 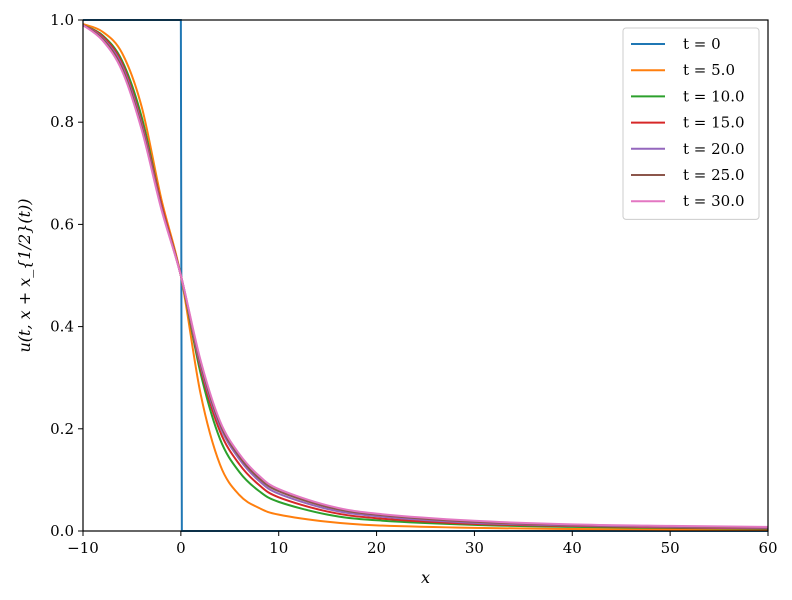 What do you see at coordinates (422, 544) in the screenshot?
I see `x-axis-ticks: −10 0 10 20 30 40 50 60` at bounding box center [422, 544].